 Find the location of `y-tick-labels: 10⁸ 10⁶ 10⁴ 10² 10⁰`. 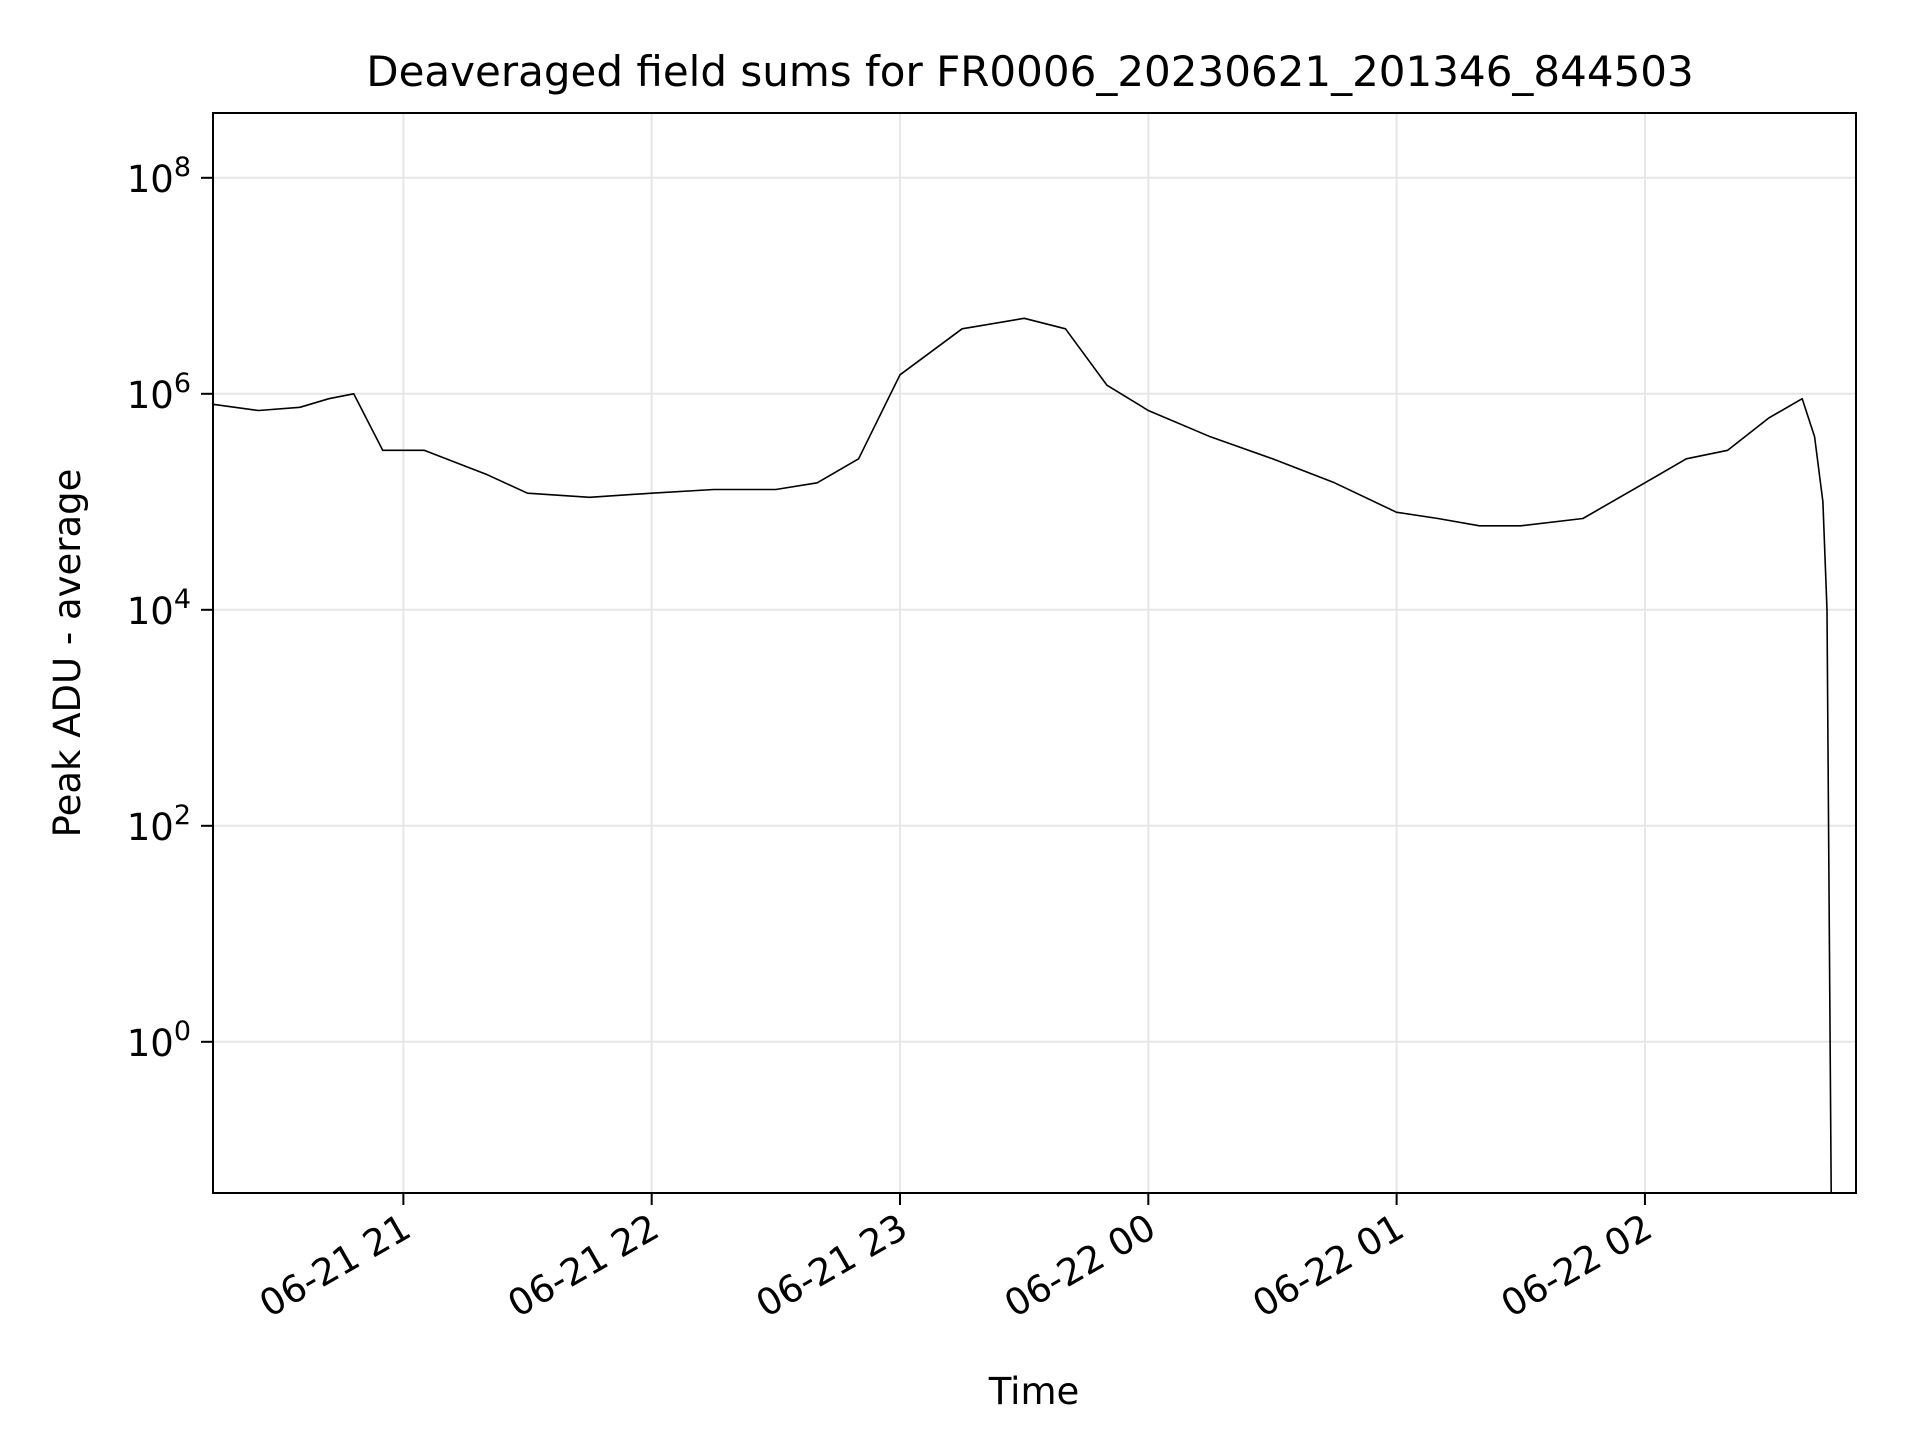

y-tick-labels: 10⁸ 10⁶ 10⁴ 10² 10⁰ is located at coordinates (159, 608).